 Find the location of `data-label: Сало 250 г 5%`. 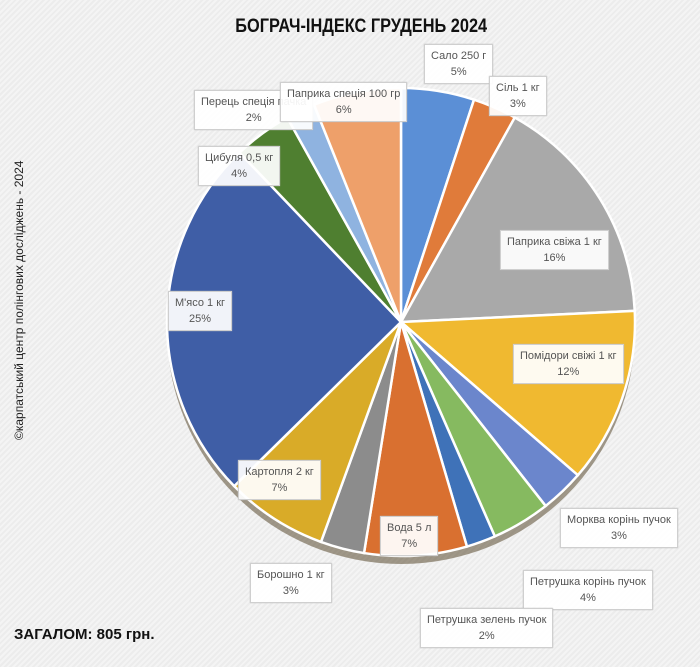

data-label: Сало 250 г 5% is located at coordinates (459, 64).